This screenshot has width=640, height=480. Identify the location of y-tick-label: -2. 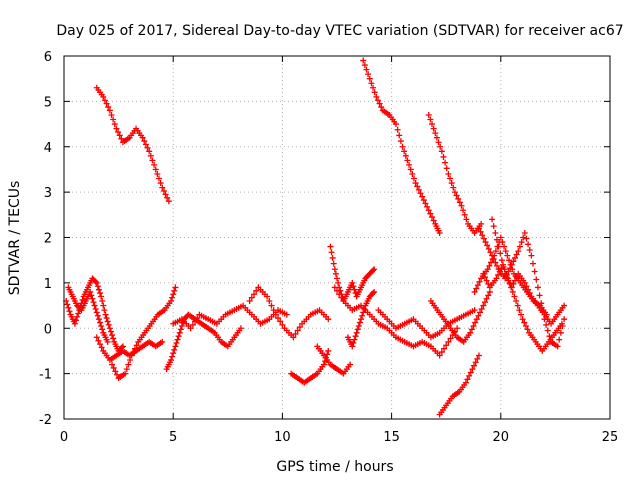
(45, 420).